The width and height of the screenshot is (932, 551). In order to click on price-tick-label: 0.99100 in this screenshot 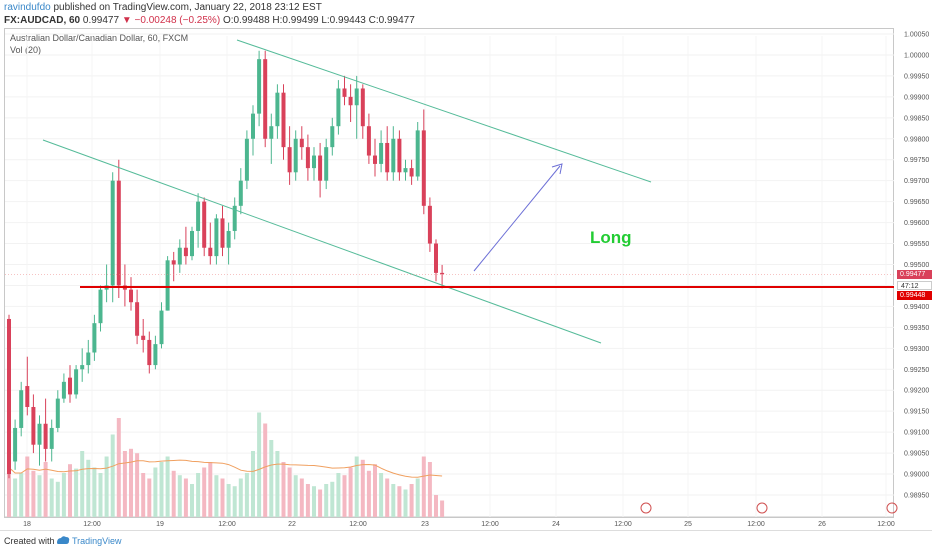, I will do `click(916, 433)`.